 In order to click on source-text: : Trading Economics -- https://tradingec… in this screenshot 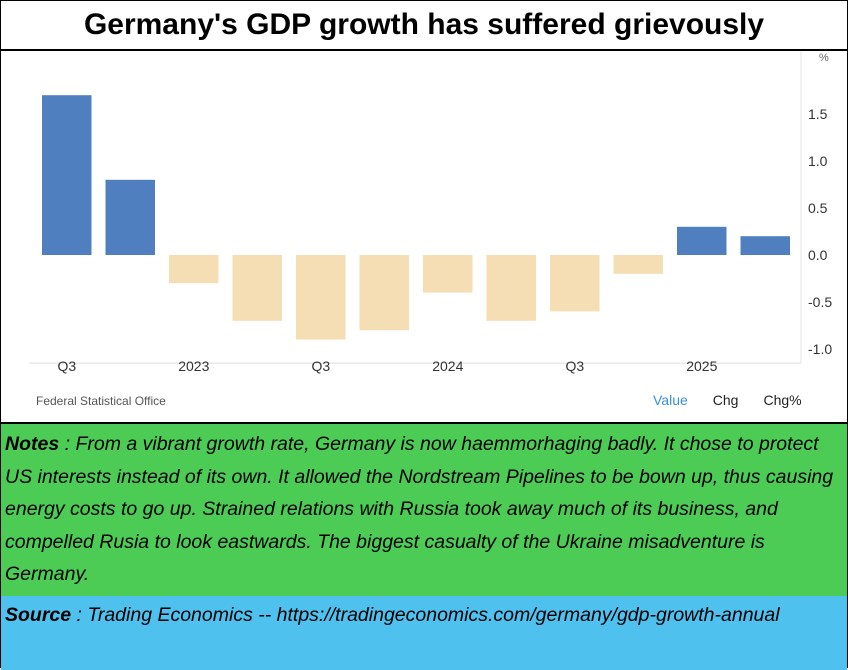, I will do `click(425, 615)`.